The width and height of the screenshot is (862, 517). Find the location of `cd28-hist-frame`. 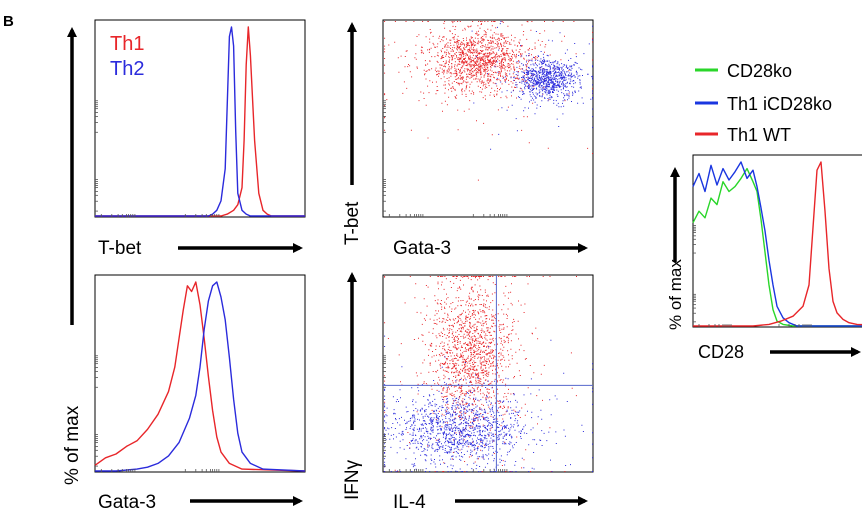

cd28-hist-frame is located at coordinates (777, 241).